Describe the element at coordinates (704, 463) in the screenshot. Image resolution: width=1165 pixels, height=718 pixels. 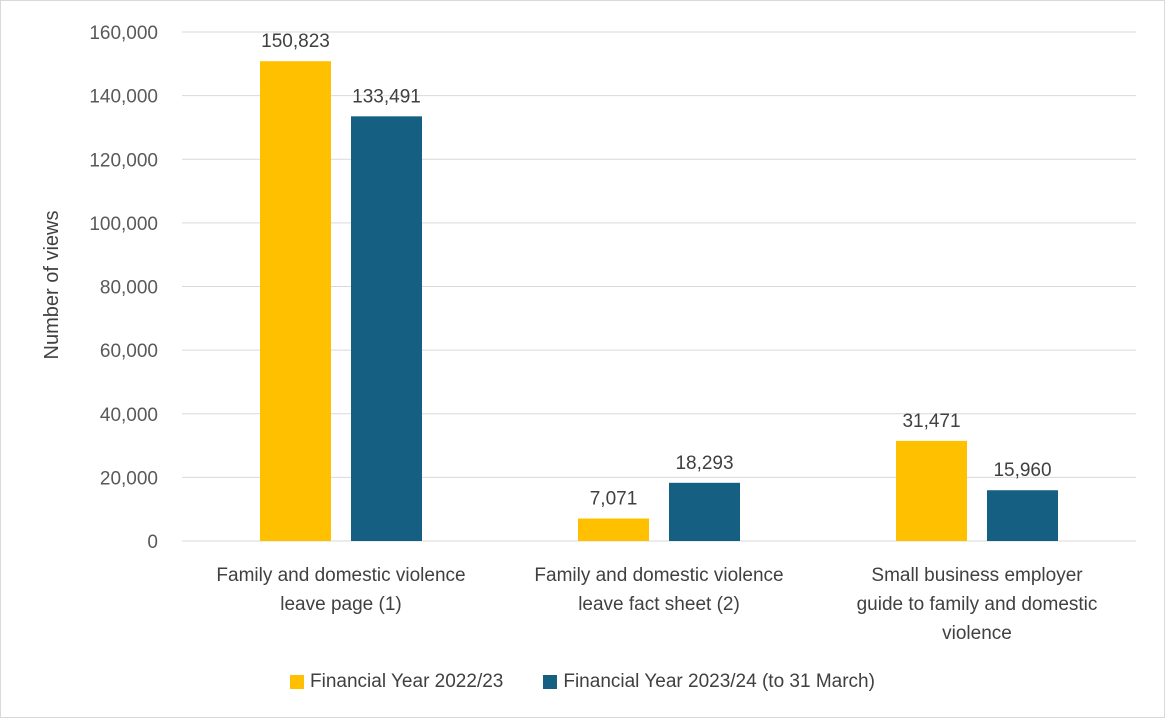
I see `data-label: 18,293` at that location.